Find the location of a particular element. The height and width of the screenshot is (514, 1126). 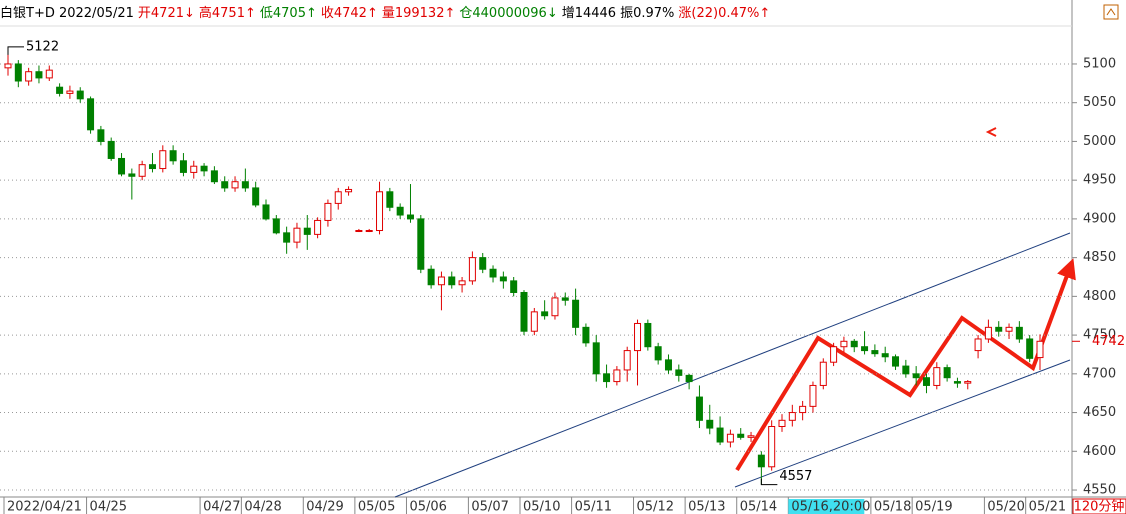

x-tick-label: 2022/04/21 is located at coordinates (44, 507).